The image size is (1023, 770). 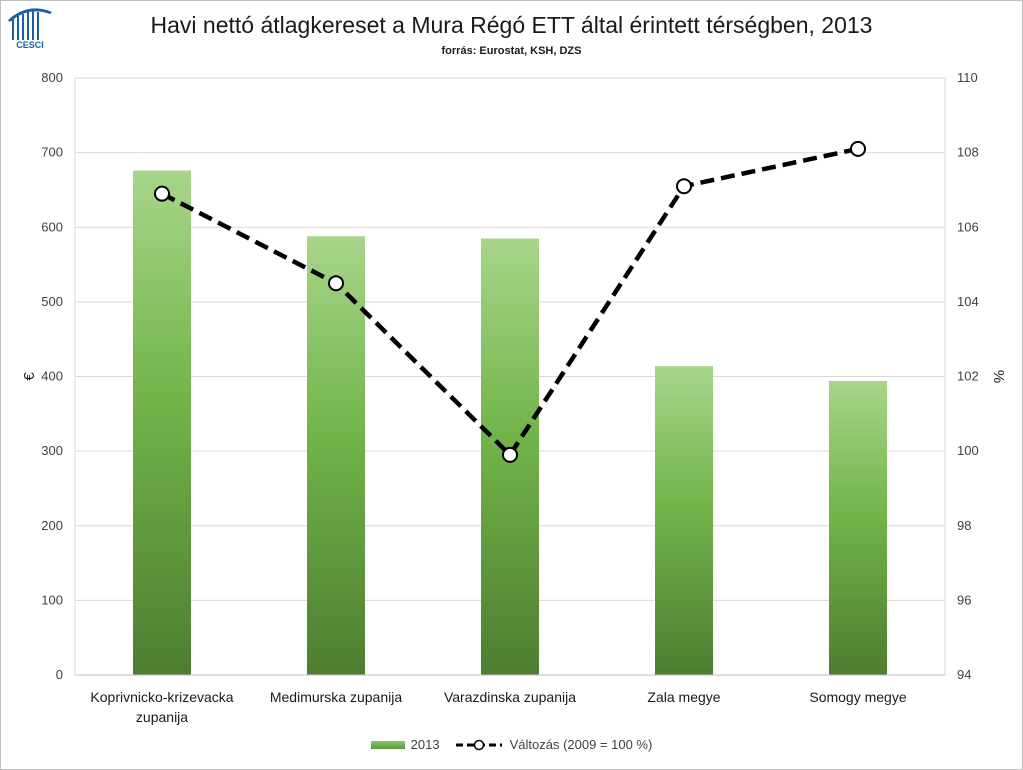 I want to click on y-right-tick-label: 106, so click(x=968, y=226).